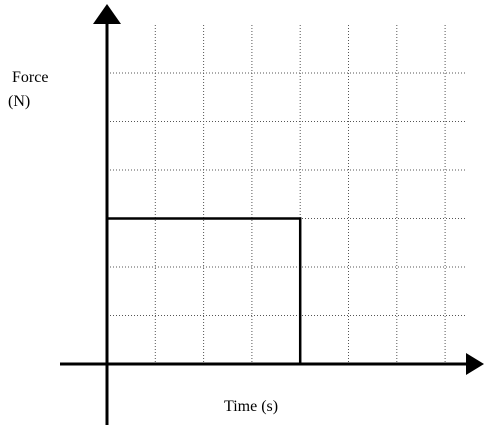 This screenshot has width=485, height=437. I want to click on y-axis-label-line-2: (N), so click(19, 101).